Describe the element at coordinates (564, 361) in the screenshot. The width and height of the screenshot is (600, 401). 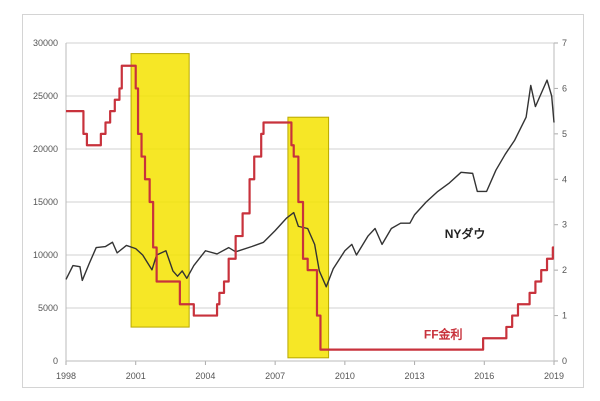
I see `y-right-tick-label: 0` at that location.